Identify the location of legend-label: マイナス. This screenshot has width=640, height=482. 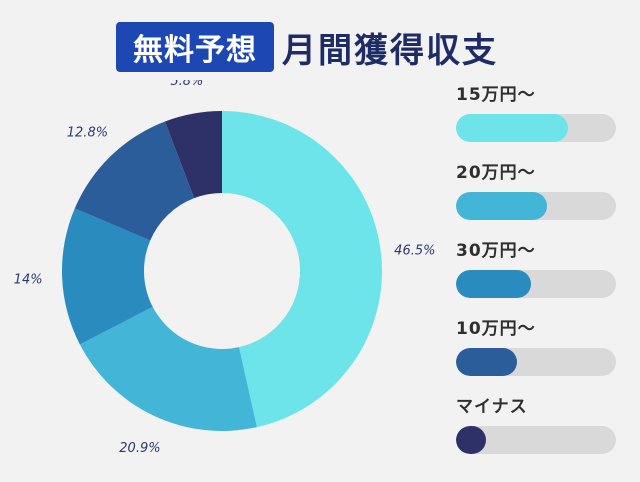
(492, 407).